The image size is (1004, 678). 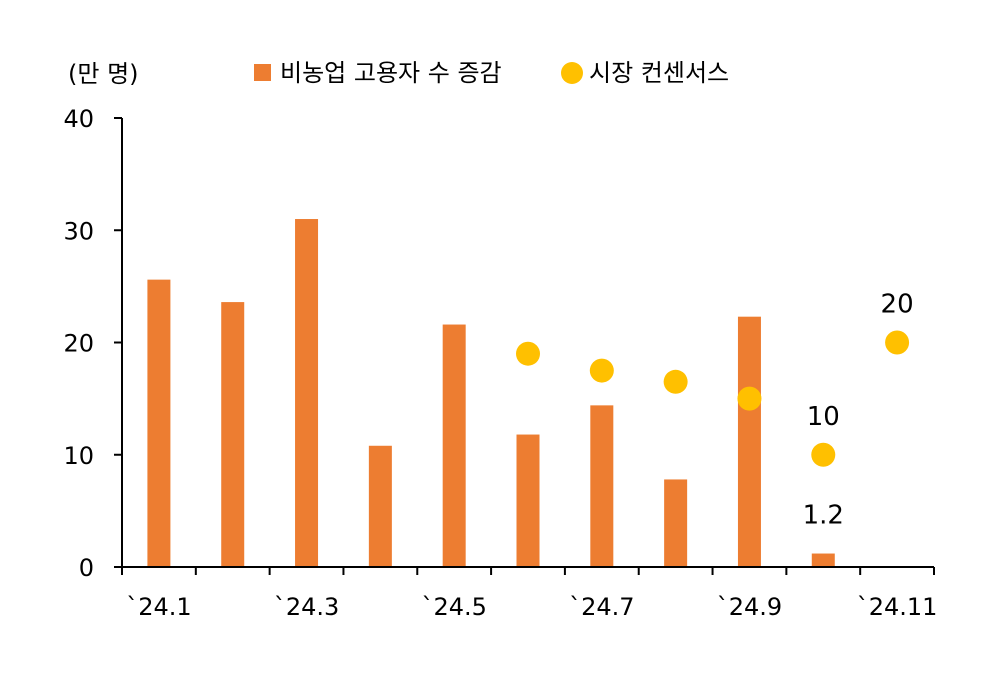 I want to click on x-tick-label: `24.5, so click(x=453, y=607).